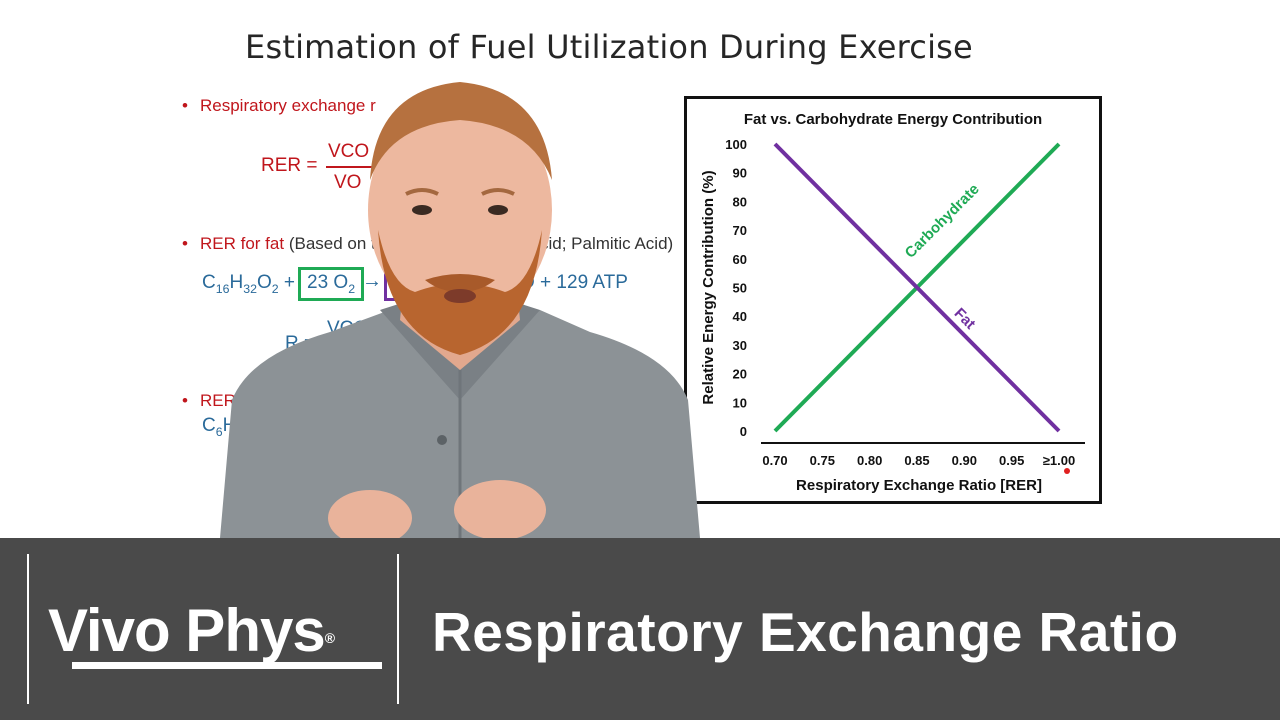  I want to click on y-tick-label: 50, so click(740, 288).